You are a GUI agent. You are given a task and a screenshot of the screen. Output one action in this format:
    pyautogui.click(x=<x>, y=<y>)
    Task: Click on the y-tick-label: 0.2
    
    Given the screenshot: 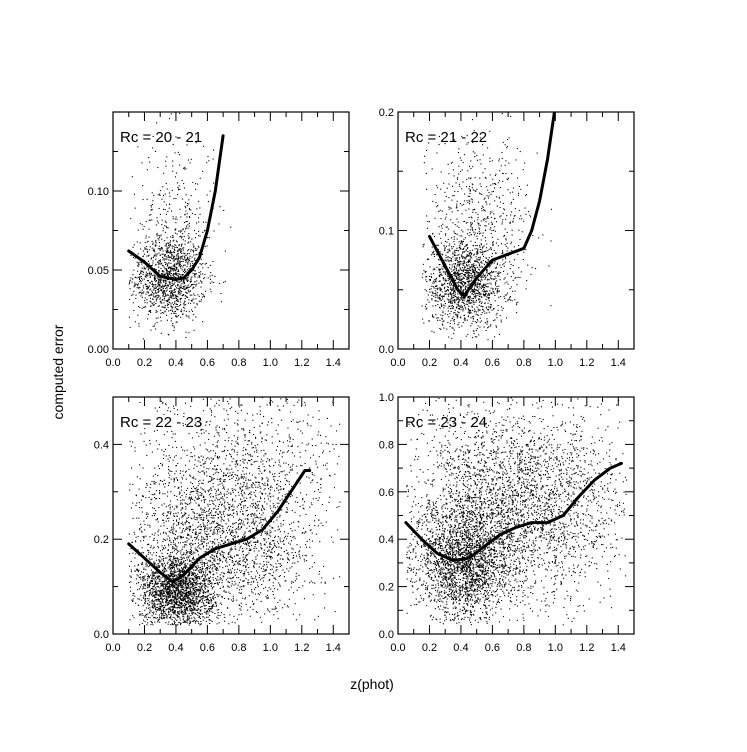 What is the action you would take?
    pyautogui.click(x=386, y=113)
    